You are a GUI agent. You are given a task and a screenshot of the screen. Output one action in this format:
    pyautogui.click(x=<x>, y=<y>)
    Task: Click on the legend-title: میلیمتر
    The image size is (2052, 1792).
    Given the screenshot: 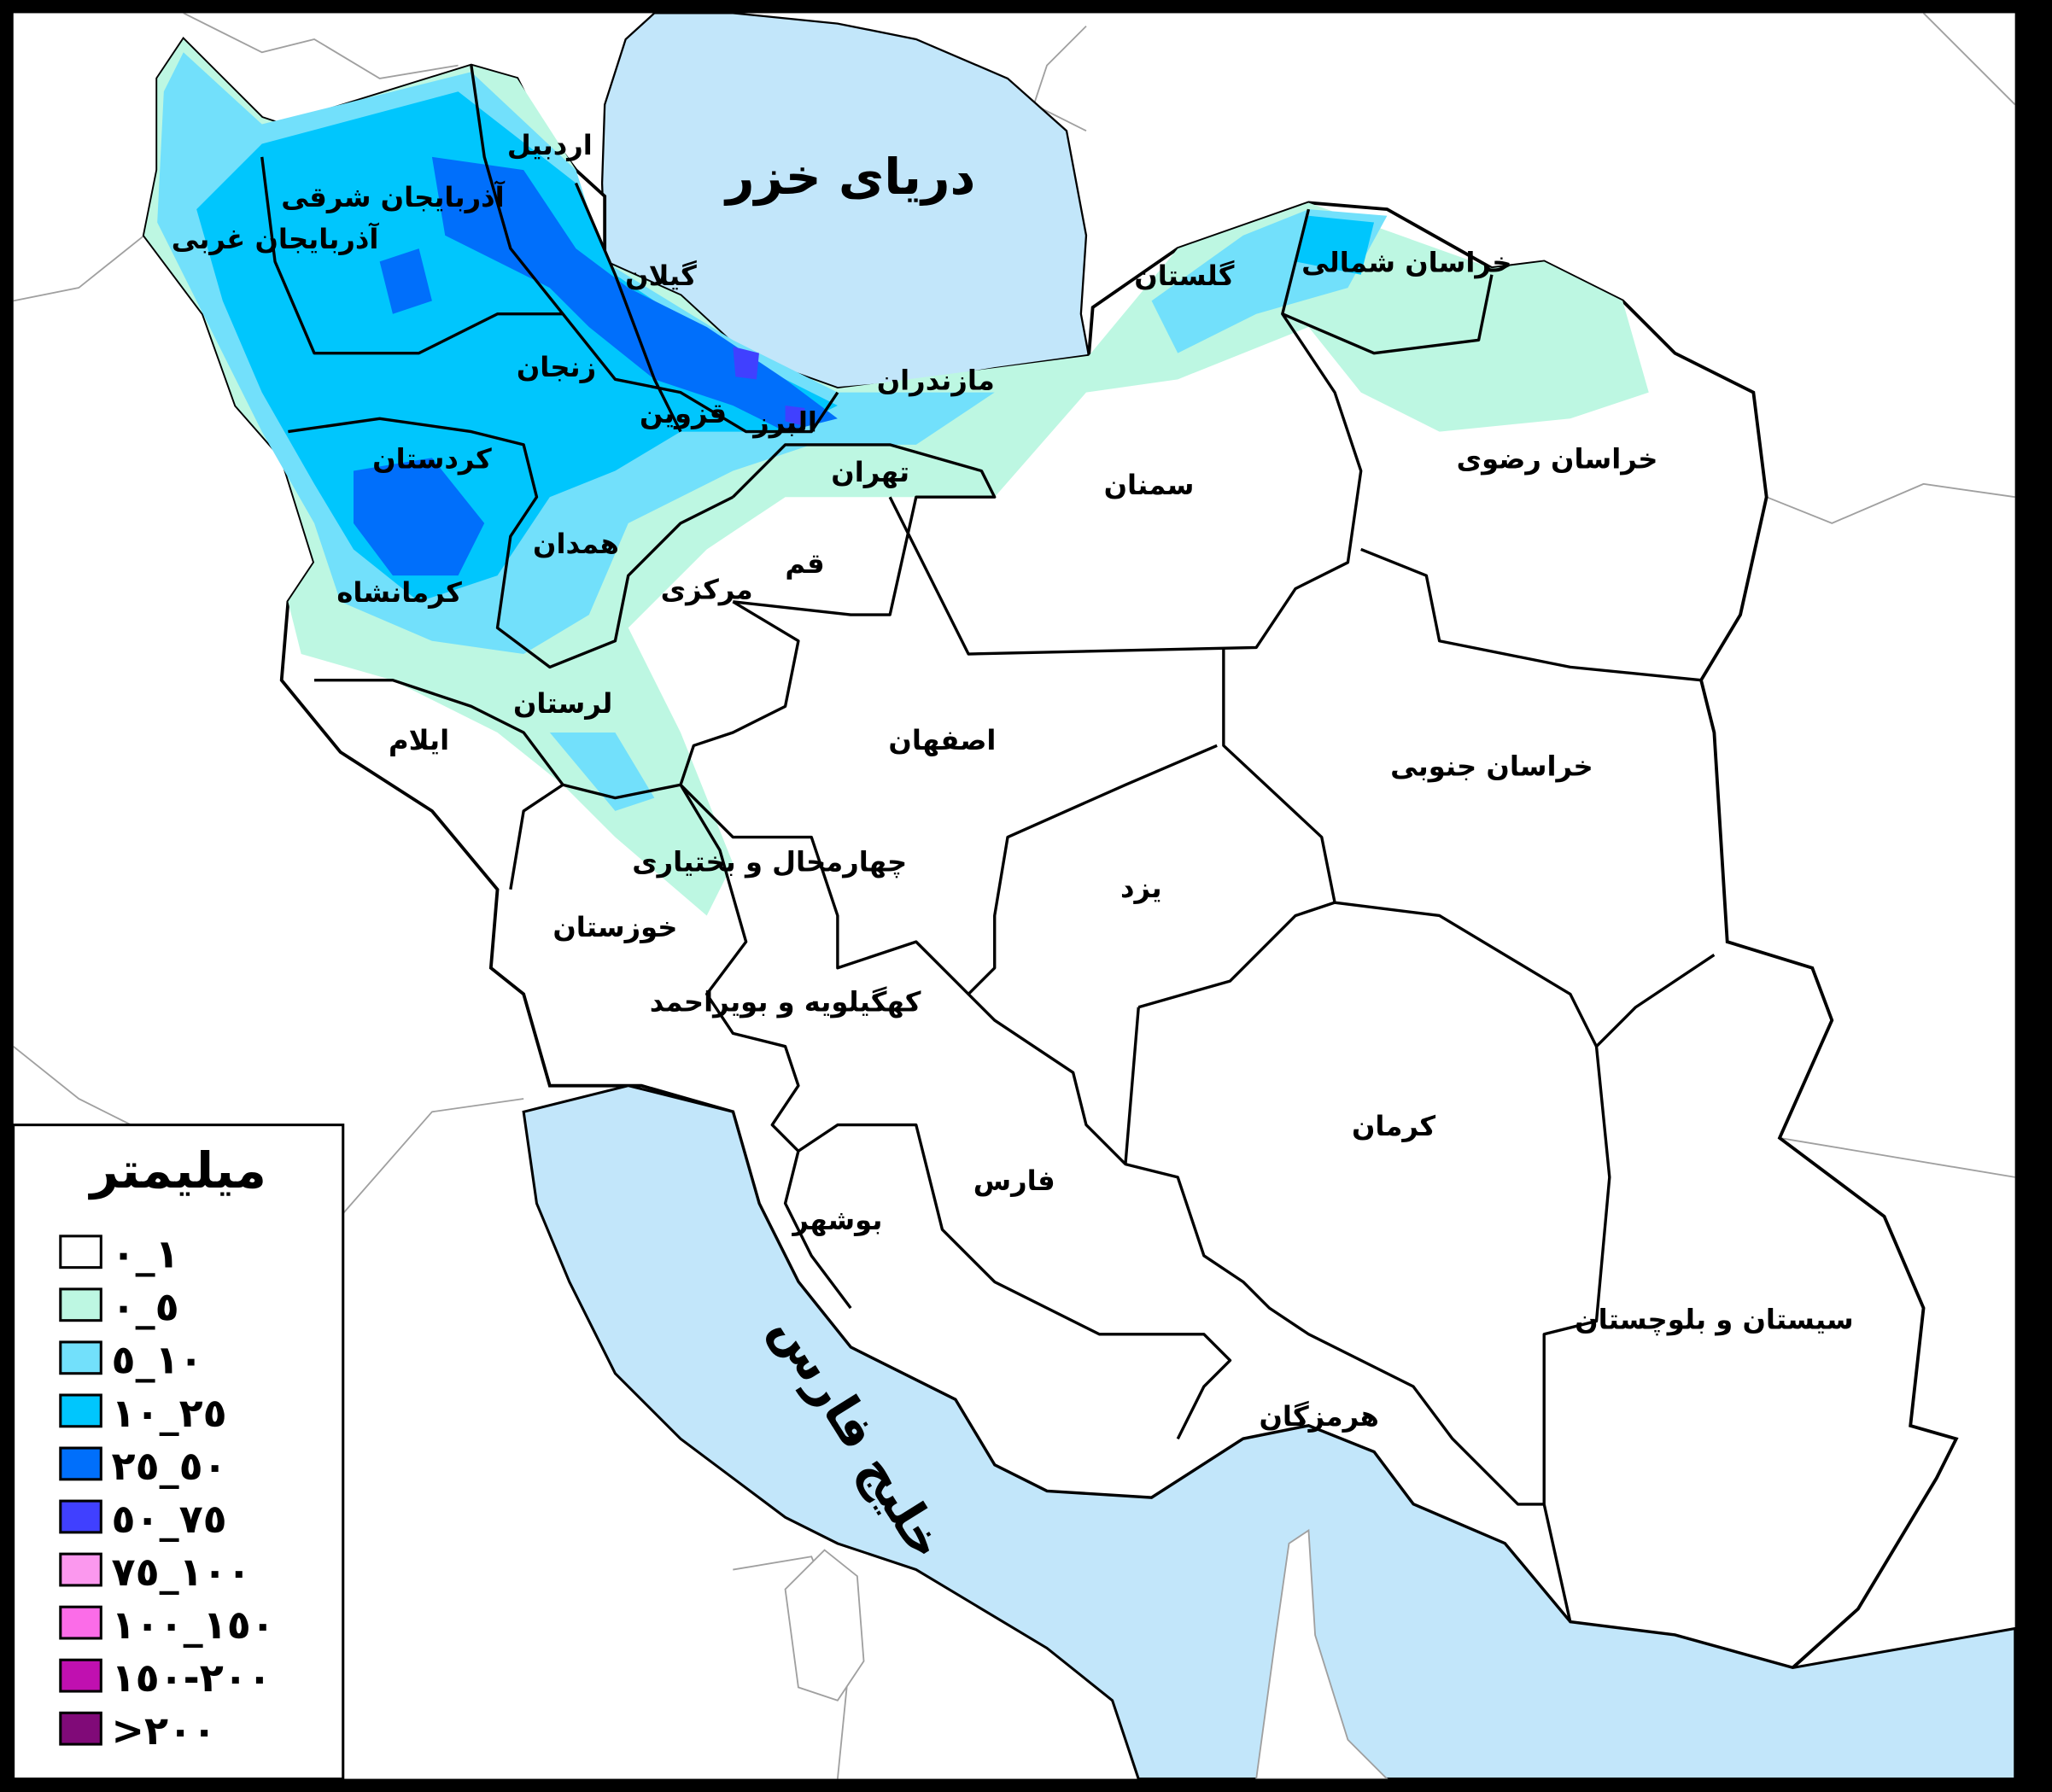 What is the action you would take?
    pyautogui.click(x=177, y=1170)
    